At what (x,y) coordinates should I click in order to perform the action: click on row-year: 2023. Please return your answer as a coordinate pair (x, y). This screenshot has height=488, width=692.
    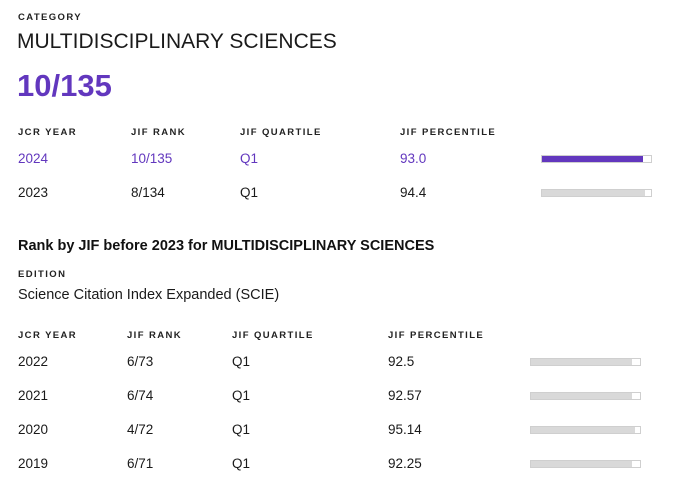
    Looking at the image, I should click on (33, 192).